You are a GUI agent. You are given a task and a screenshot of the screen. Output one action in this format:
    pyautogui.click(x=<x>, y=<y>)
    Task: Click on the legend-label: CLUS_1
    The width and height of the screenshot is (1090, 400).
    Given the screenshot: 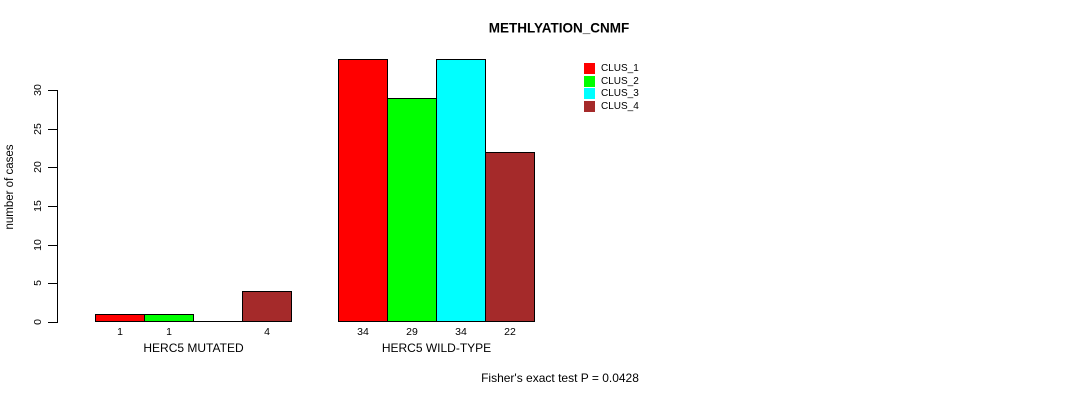 What is the action you would take?
    pyautogui.click(x=620, y=68)
    